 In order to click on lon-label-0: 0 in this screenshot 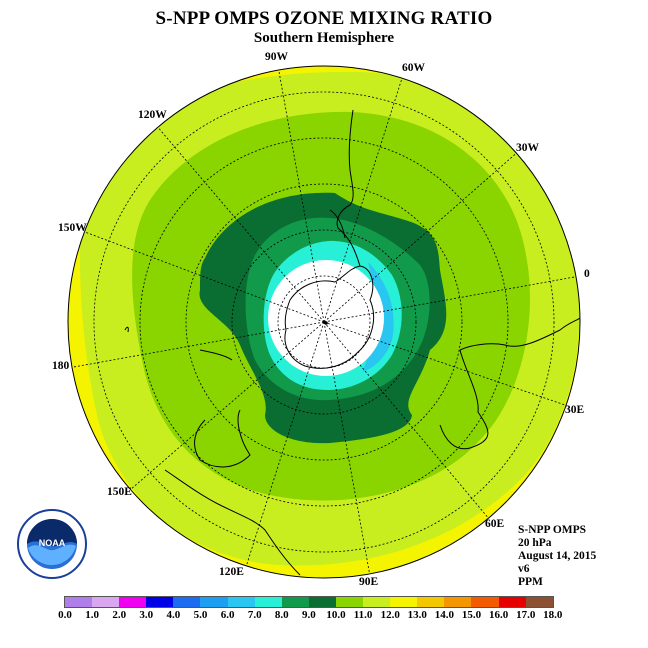, I will do `click(587, 274)`.